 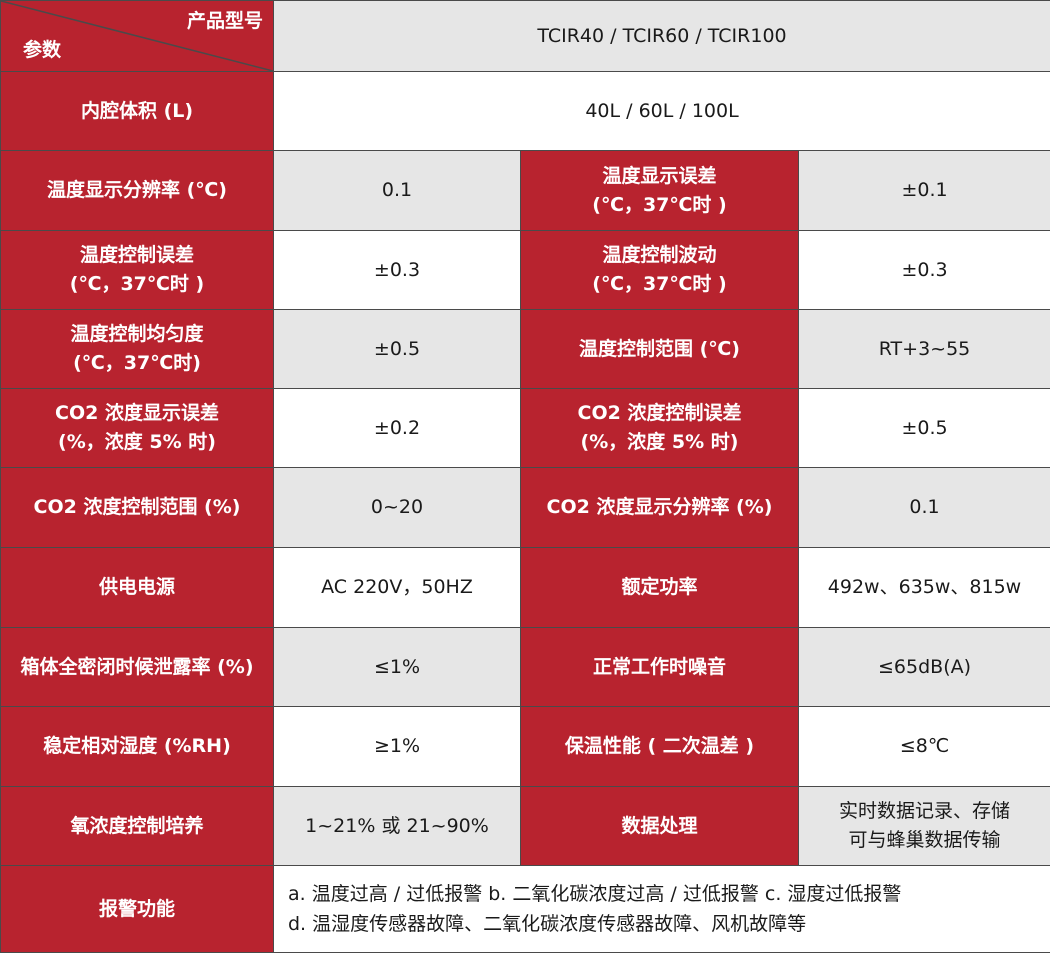 What do you see at coordinates (924, 508) in the screenshot?
I see `co2-resolution-value: 0.1` at bounding box center [924, 508].